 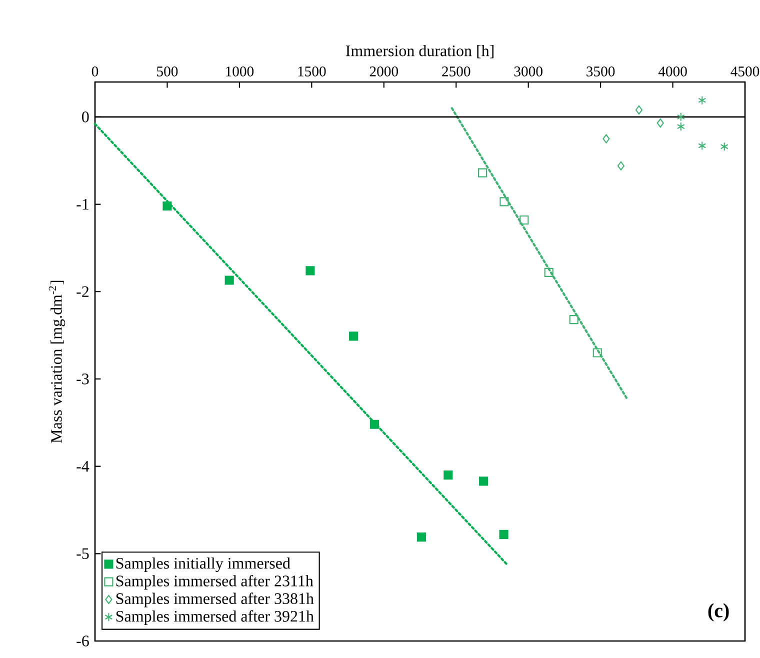 What do you see at coordinates (82, 553) in the screenshot?
I see `y-tick-label: -5` at bounding box center [82, 553].